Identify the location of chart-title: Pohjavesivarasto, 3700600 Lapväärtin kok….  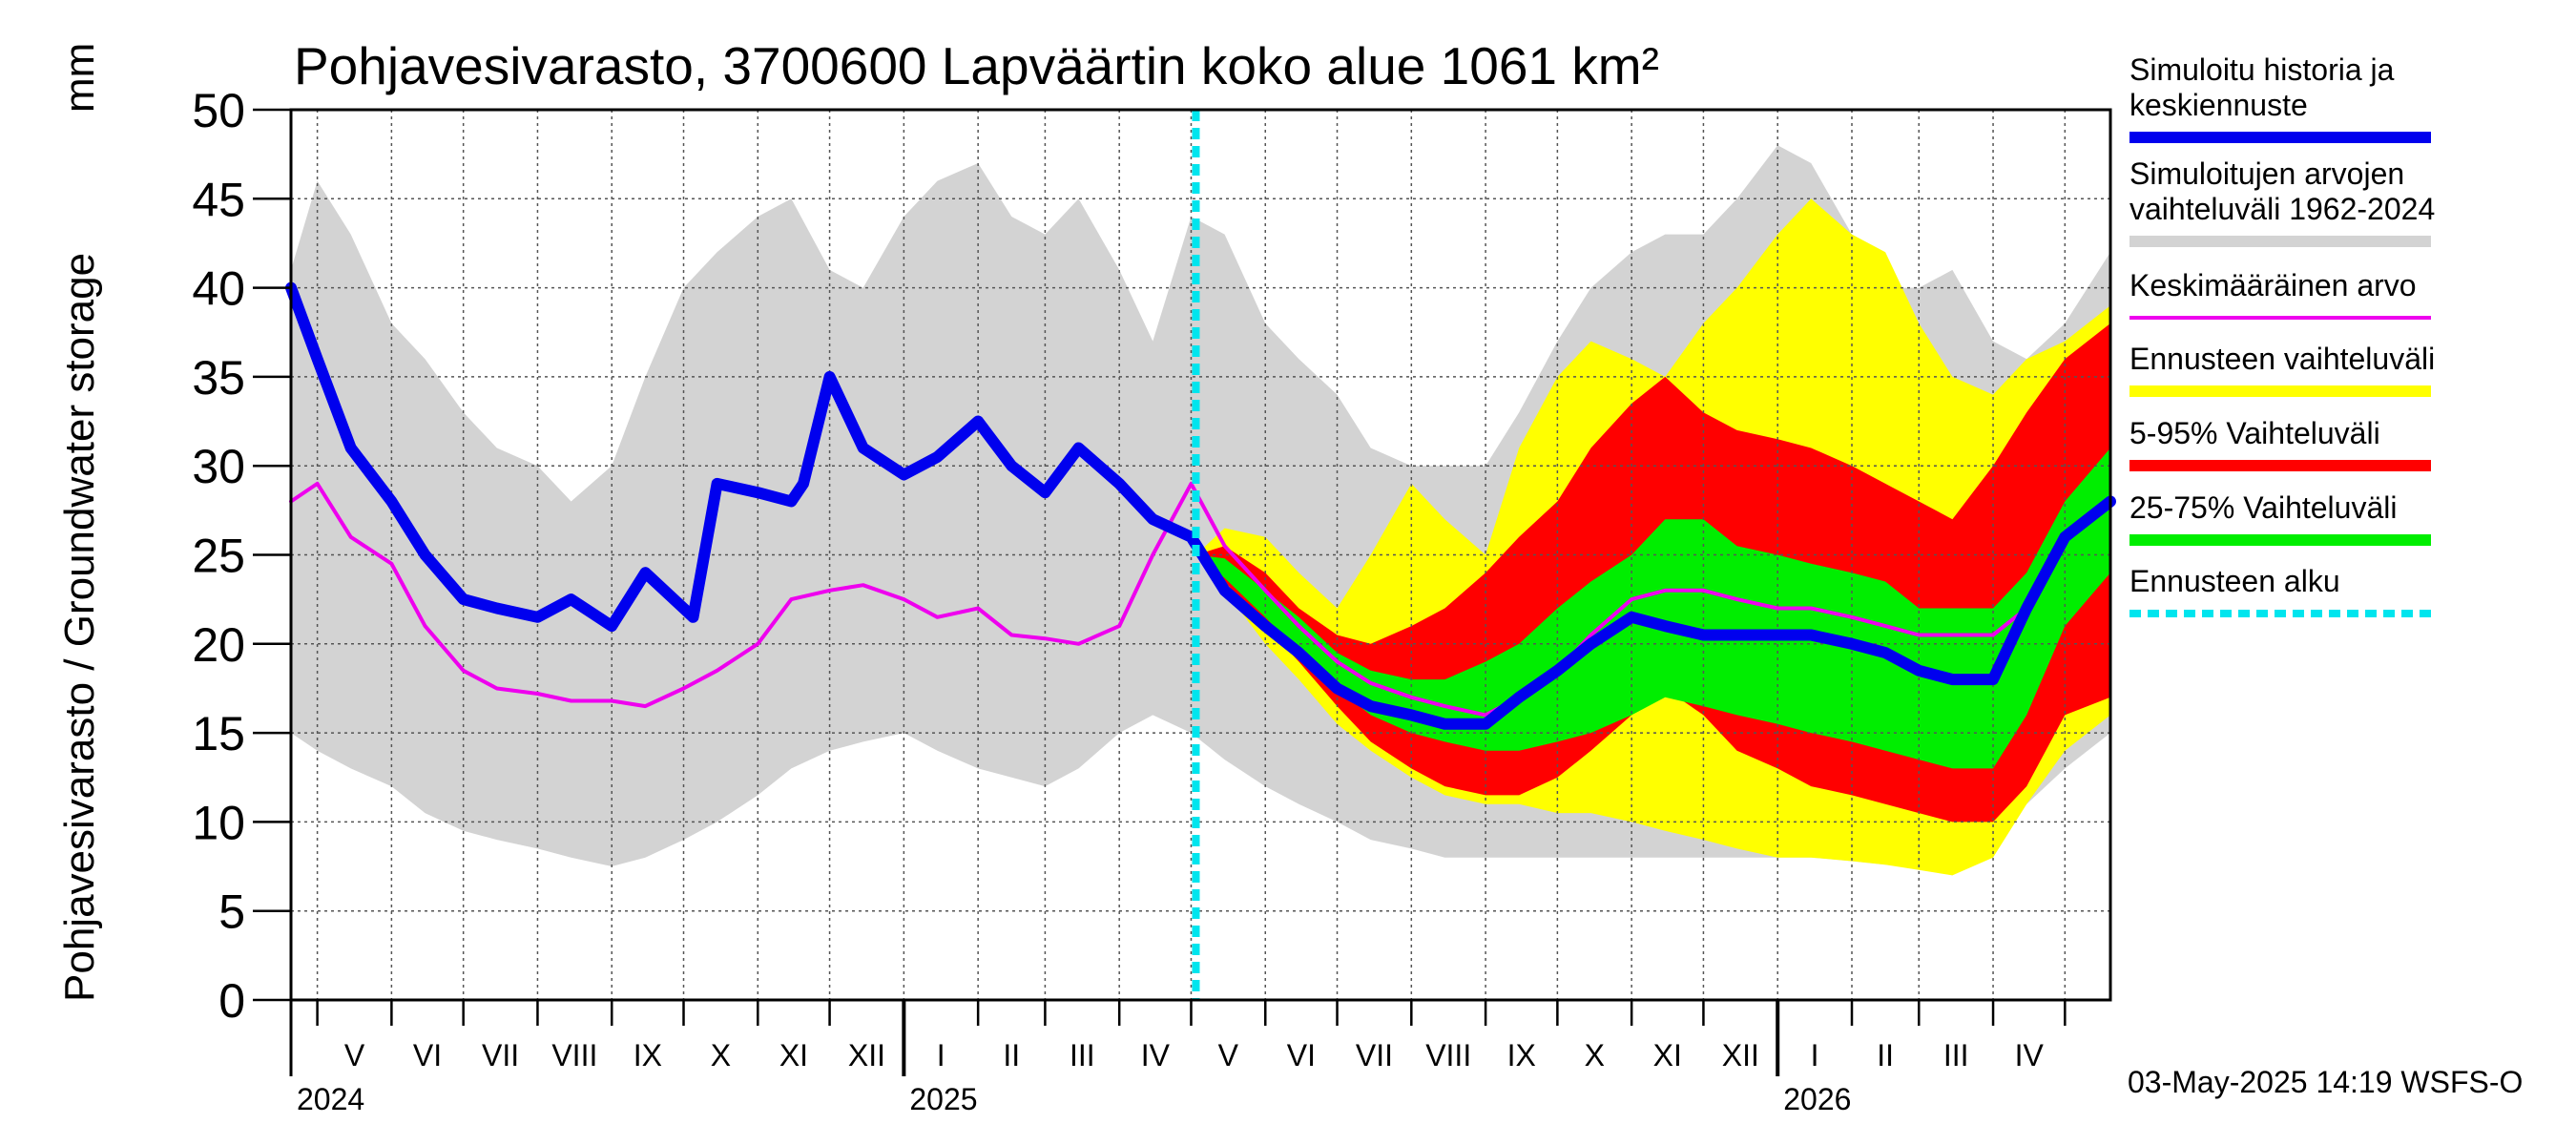
(976, 66).